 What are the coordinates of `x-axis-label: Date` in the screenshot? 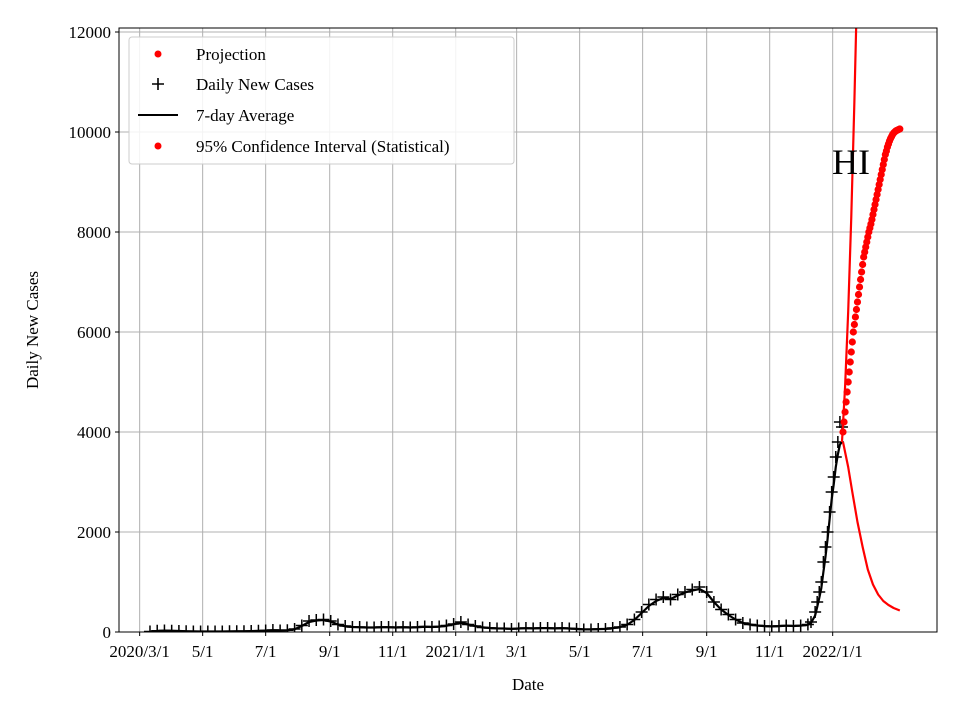 It's located at (528, 684).